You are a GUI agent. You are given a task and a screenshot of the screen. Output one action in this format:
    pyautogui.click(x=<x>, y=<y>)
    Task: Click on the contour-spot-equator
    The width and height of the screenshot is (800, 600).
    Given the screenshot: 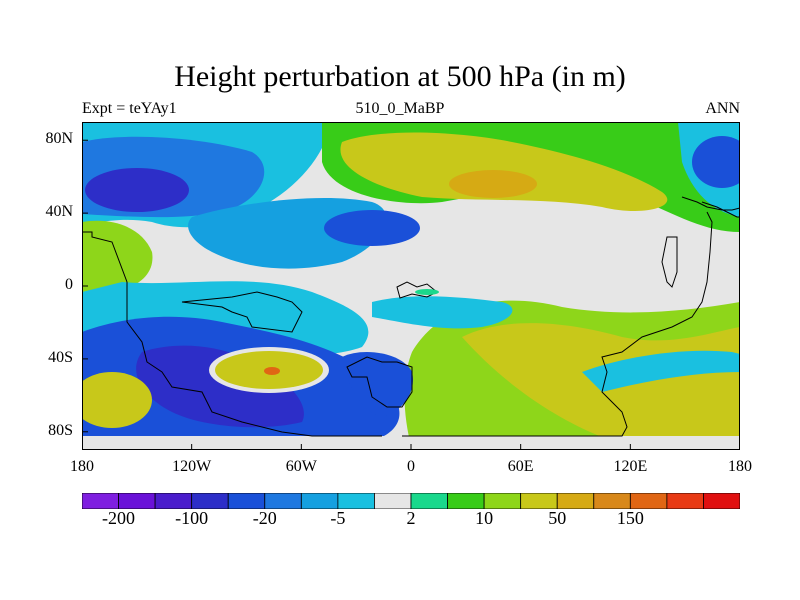 What is the action you would take?
    pyautogui.click(x=427, y=292)
    